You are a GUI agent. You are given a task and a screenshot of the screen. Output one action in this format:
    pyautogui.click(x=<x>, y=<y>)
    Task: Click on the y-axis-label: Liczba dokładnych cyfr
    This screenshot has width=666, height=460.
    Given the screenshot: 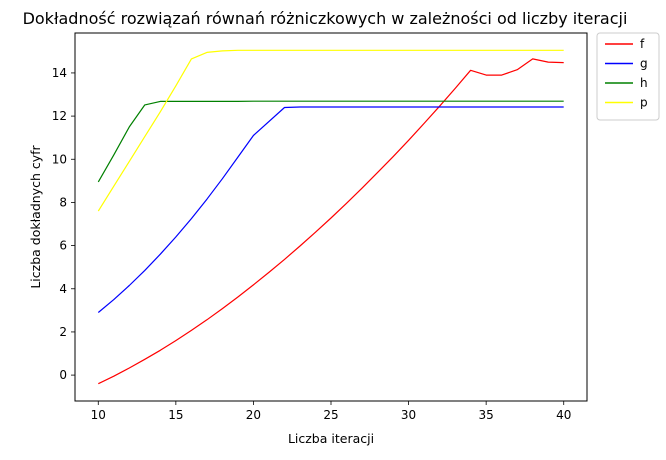 What is the action you would take?
    pyautogui.click(x=35, y=216)
    